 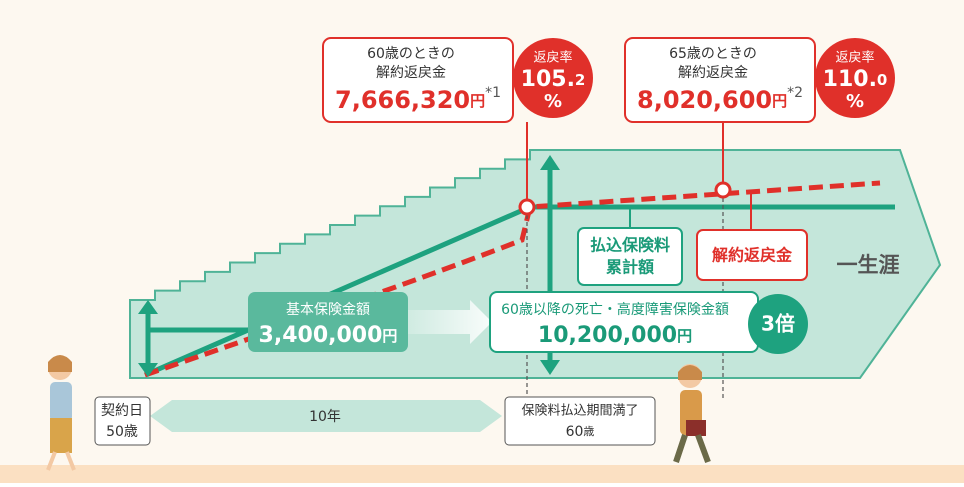 I want to click on death-title: 60歳以降の死亡・高度障害保険金額, so click(x=615, y=309).